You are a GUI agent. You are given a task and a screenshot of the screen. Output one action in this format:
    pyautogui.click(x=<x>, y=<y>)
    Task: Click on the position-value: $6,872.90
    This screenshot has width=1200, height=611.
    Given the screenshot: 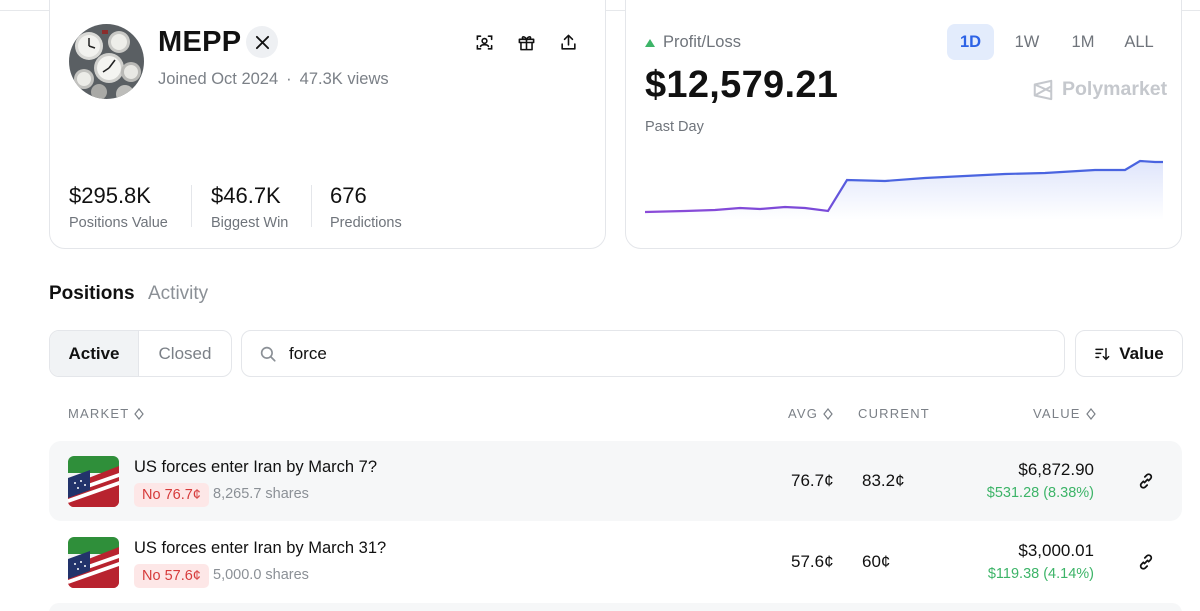 What is the action you would take?
    pyautogui.click(x=1056, y=469)
    